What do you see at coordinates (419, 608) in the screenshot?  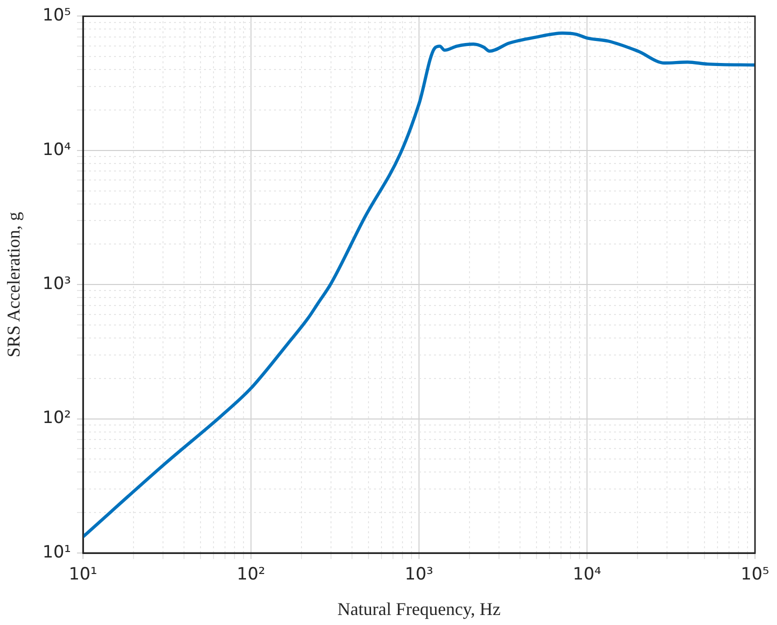 I see `x-axis-title: Natural Frequency, Hz` at bounding box center [419, 608].